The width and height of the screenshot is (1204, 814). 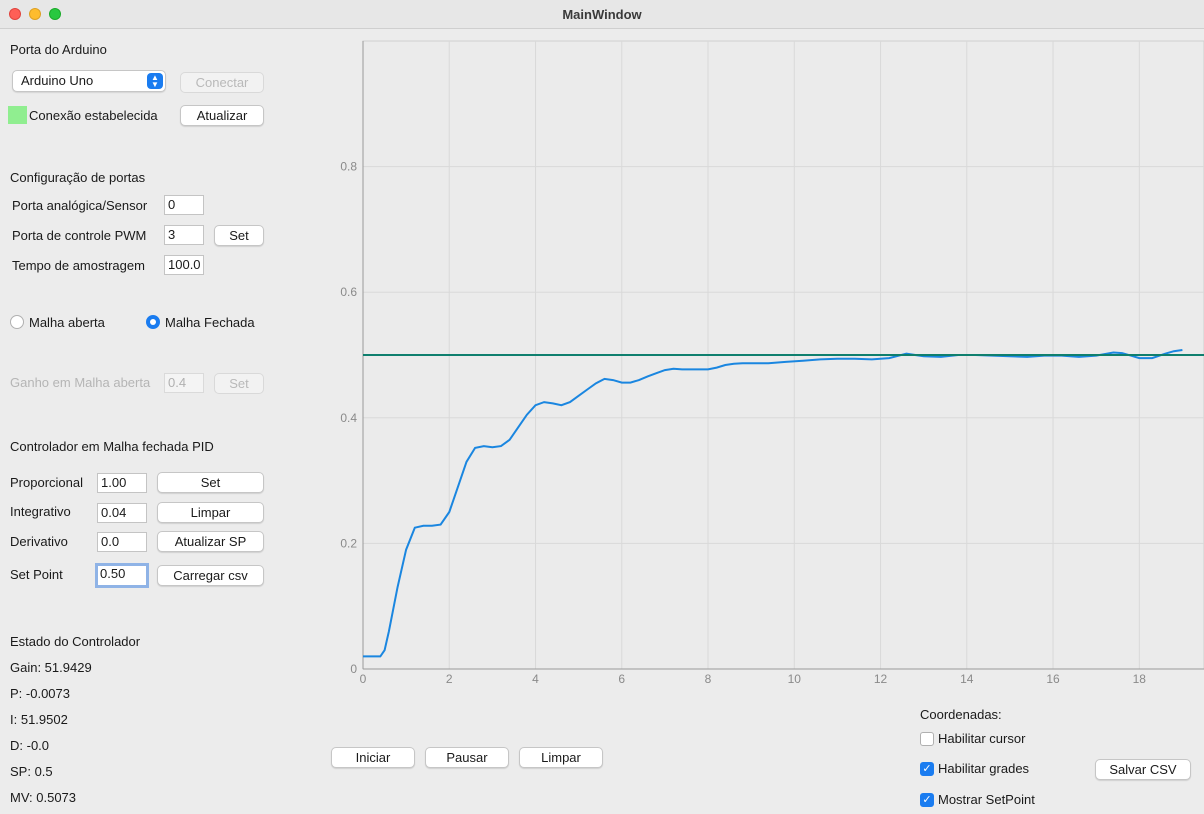 What do you see at coordinates (967, 679) in the screenshot?
I see `x-tick-label: 14` at bounding box center [967, 679].